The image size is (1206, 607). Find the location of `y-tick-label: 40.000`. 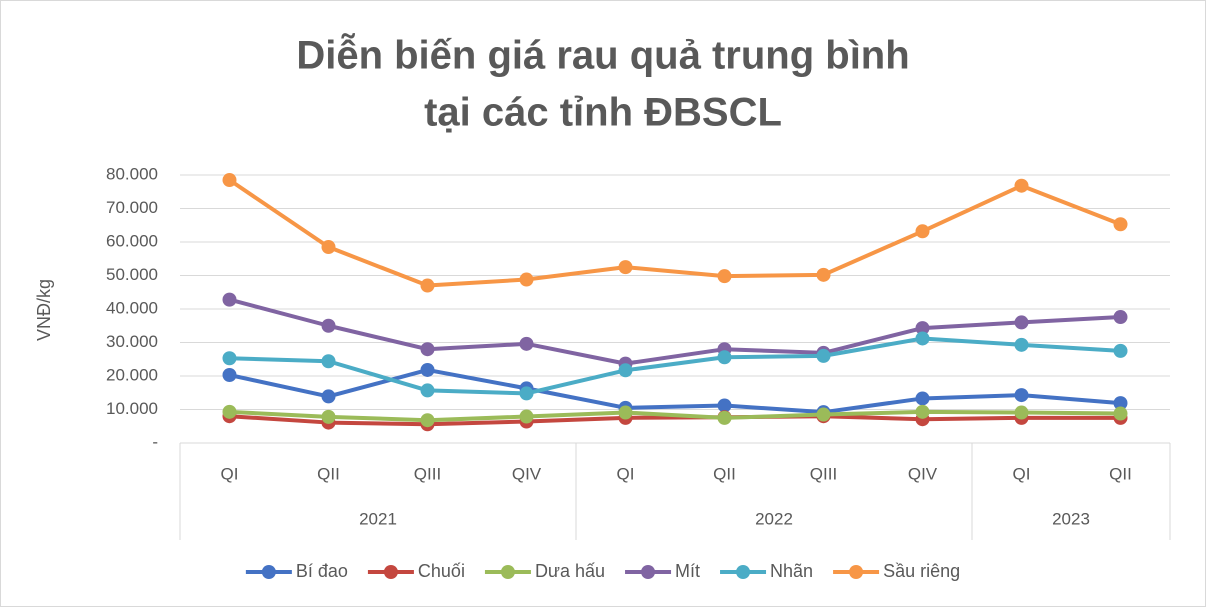

y-tick-label: 40.000 is located at coordinates (132, 307).